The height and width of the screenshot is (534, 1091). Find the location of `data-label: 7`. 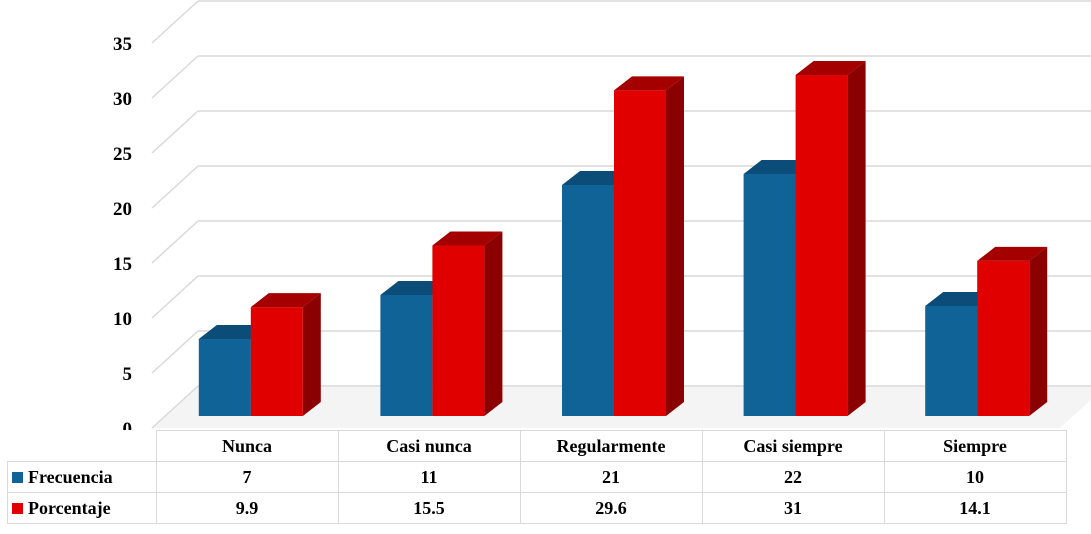

data-label: 7 is located at coordinates (247, 477).